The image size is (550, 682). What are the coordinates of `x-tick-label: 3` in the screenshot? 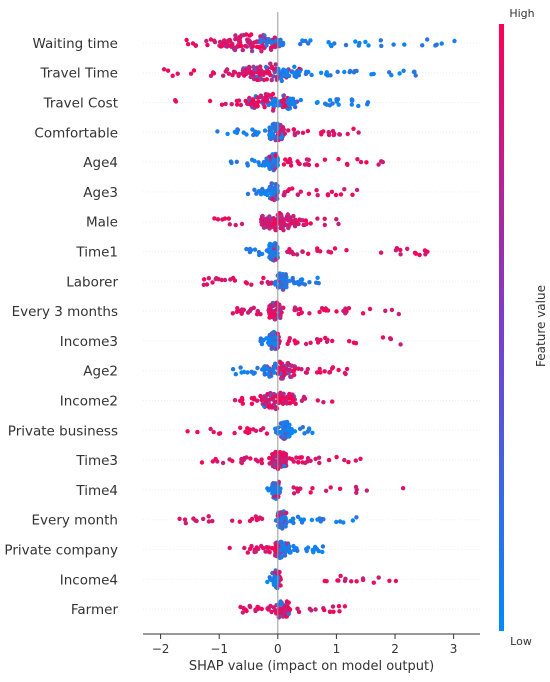 It's located at (454, 649).